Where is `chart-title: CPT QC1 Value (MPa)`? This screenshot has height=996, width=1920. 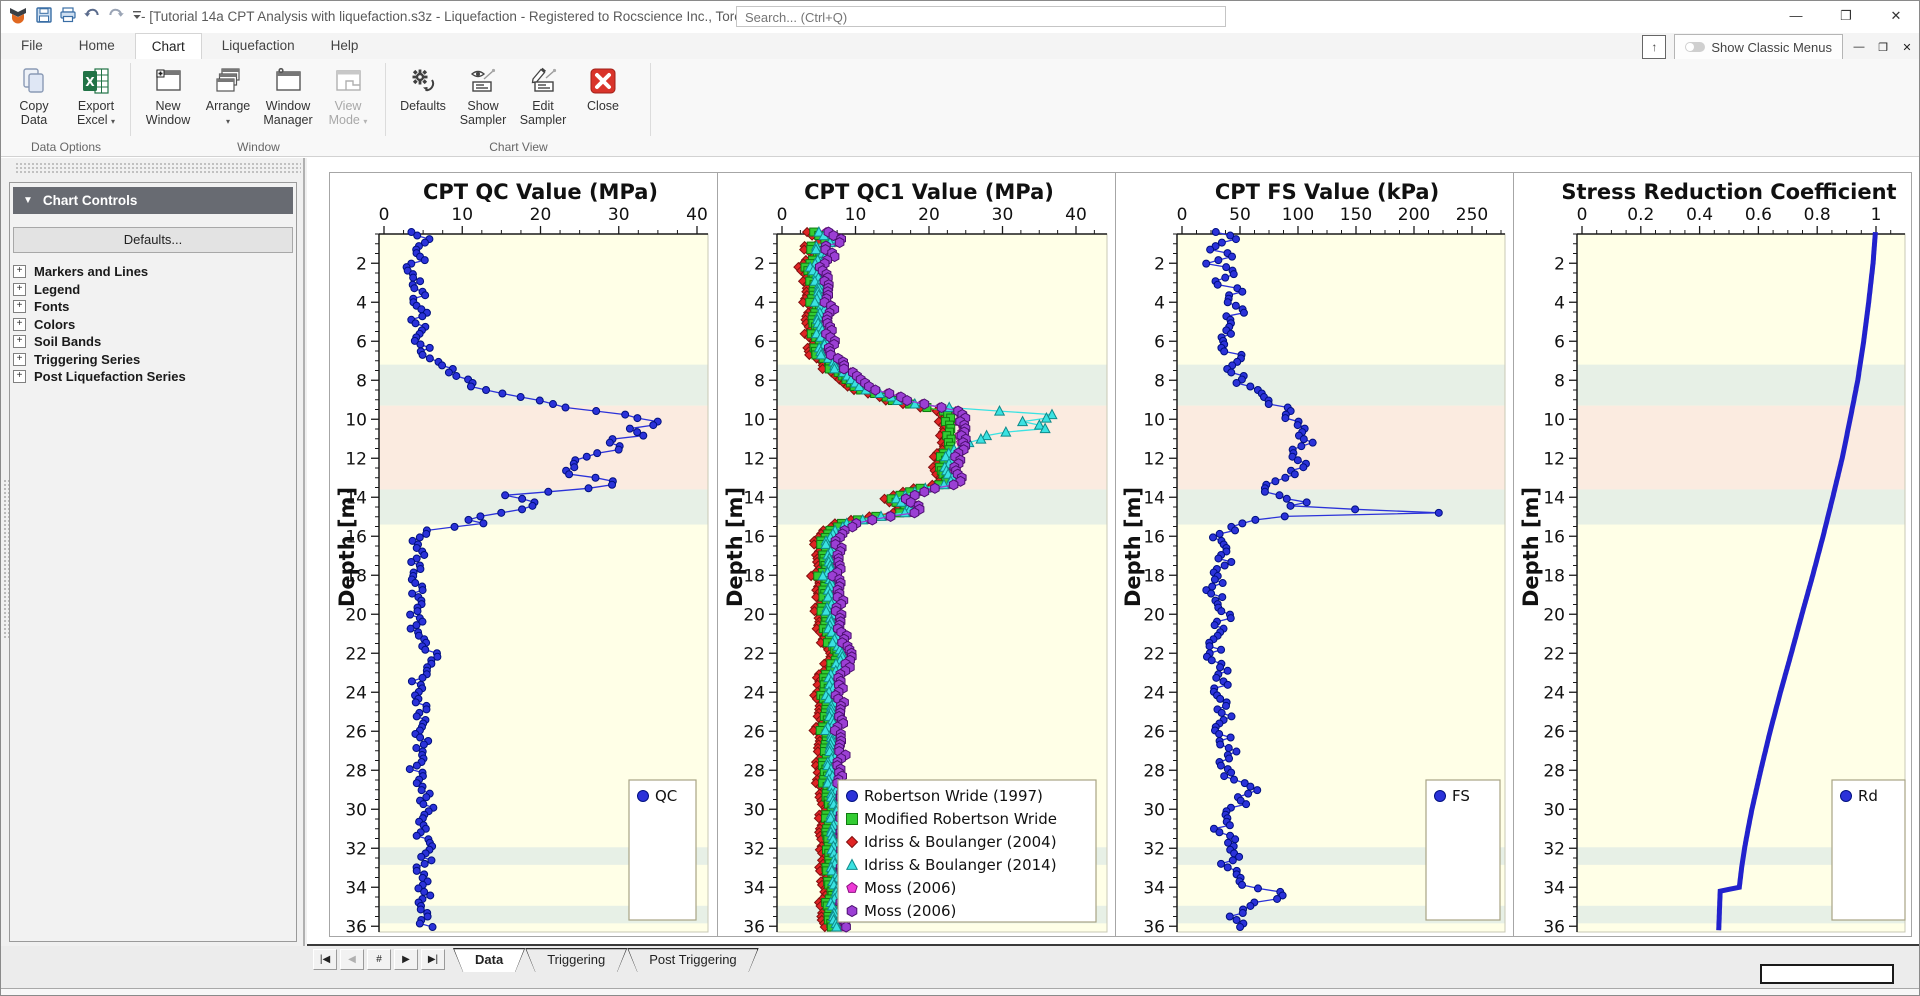
chart-title: CPT QC1 Value (MPa) is located at coordinates (929, 192).